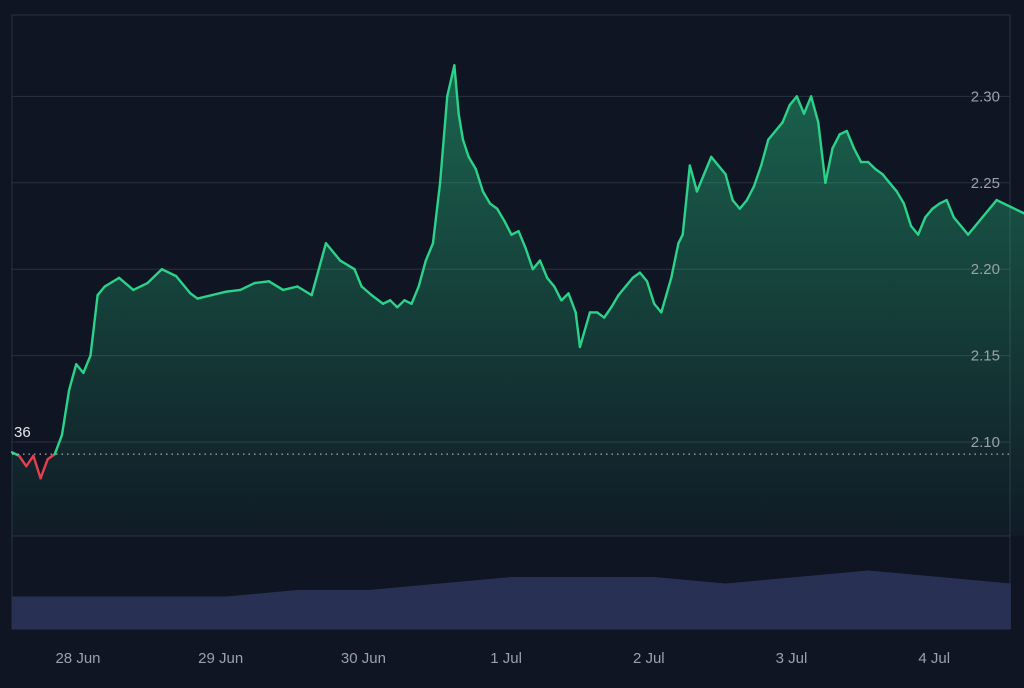 The height and width of the screenshot is (688, 1024). Describe the element at coordinates (985, 96) in the screenshot. I see `y-tick-label: 2.30` at that location.